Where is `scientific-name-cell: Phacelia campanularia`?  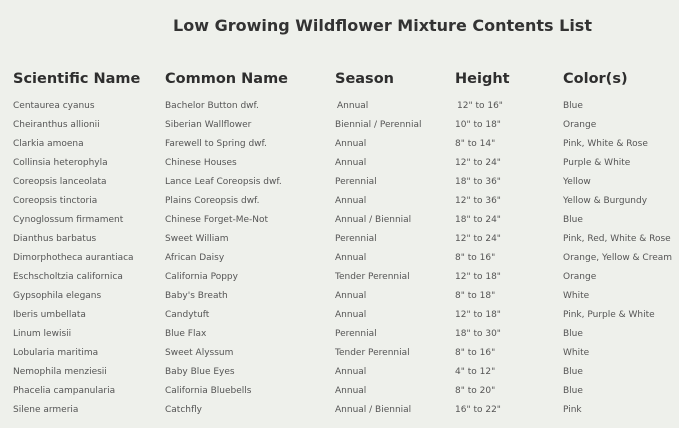 scientific-name-cell: Phacelia campanularia is located at coordinates (64, 391).